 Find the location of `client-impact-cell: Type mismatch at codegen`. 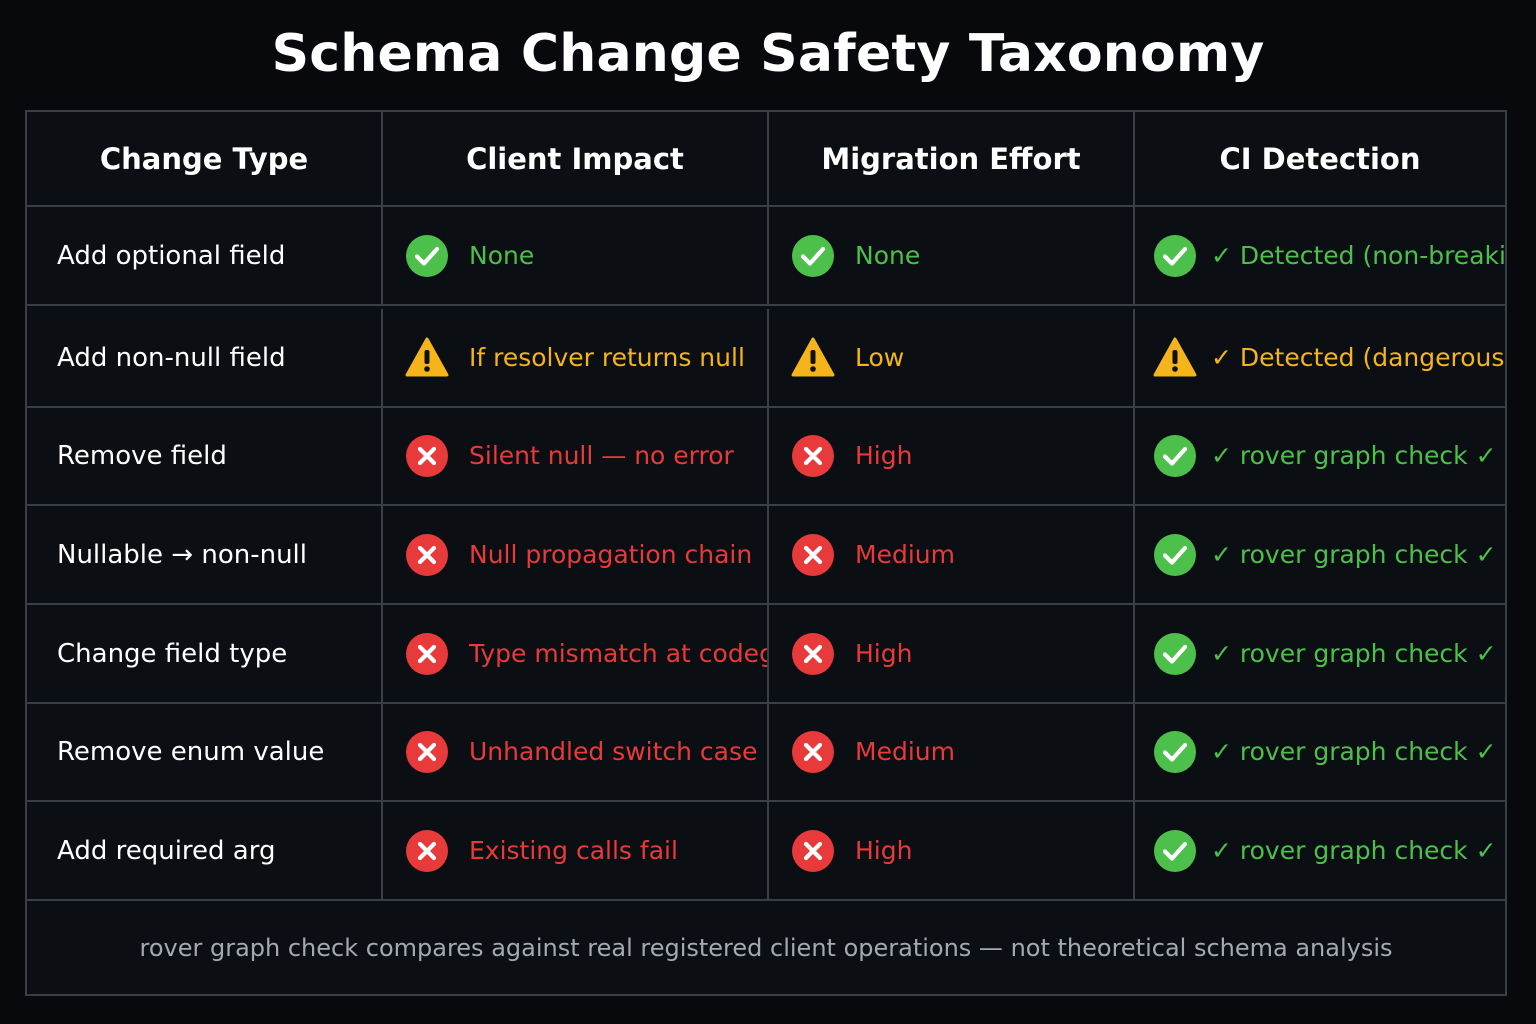

client-impact-cell: Type mismatch at codegen is located at coordinates (576, 653).